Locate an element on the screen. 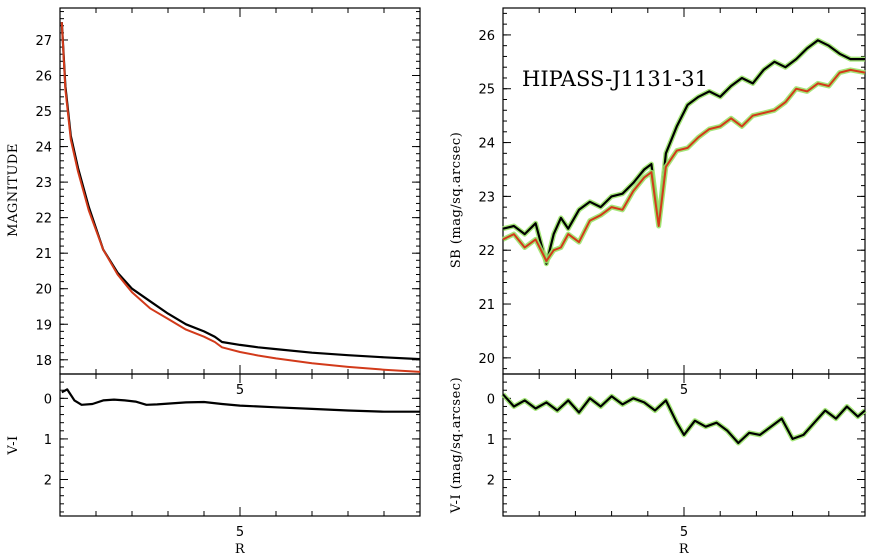  ytick-label-growth-4: 22 is located at coordinates (43, 219).